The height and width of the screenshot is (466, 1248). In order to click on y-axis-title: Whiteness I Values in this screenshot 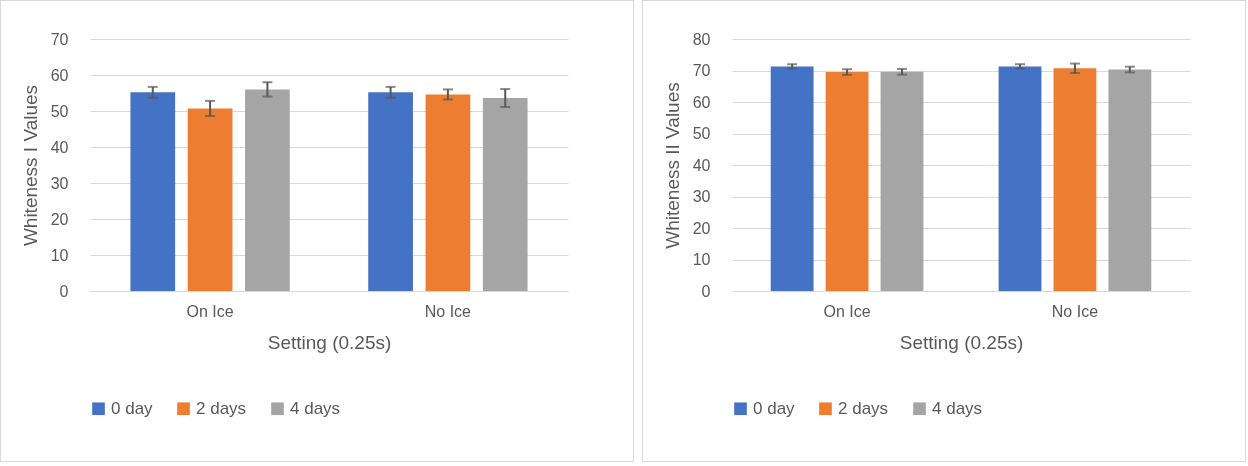, I will do `click(30, 165)`.